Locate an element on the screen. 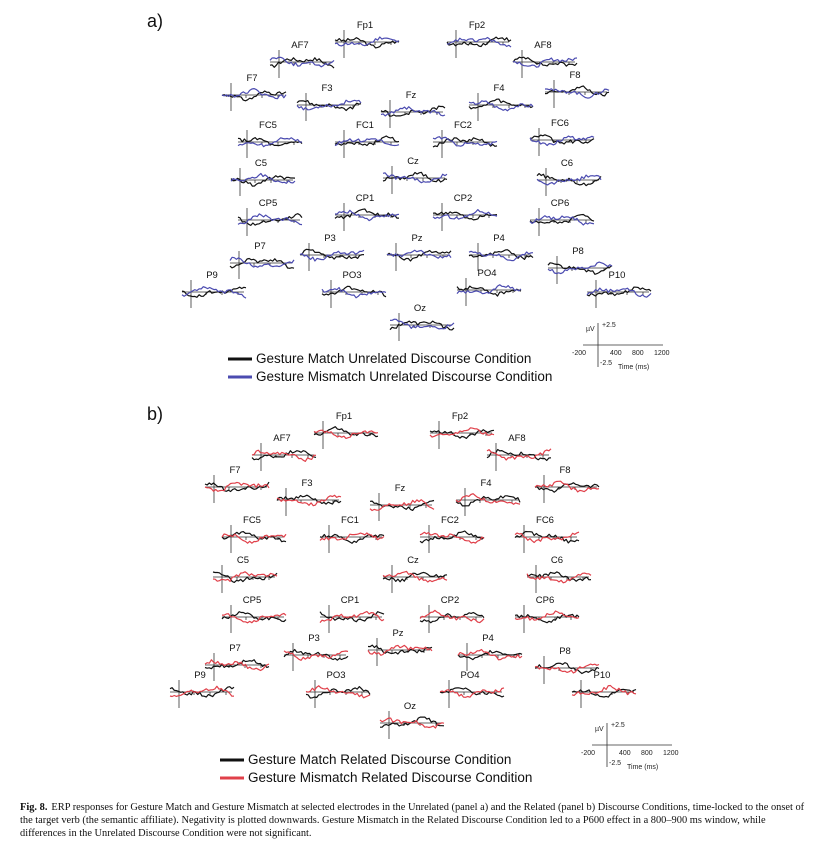  scale-tick: -200 is located at coordinates (588, 753).